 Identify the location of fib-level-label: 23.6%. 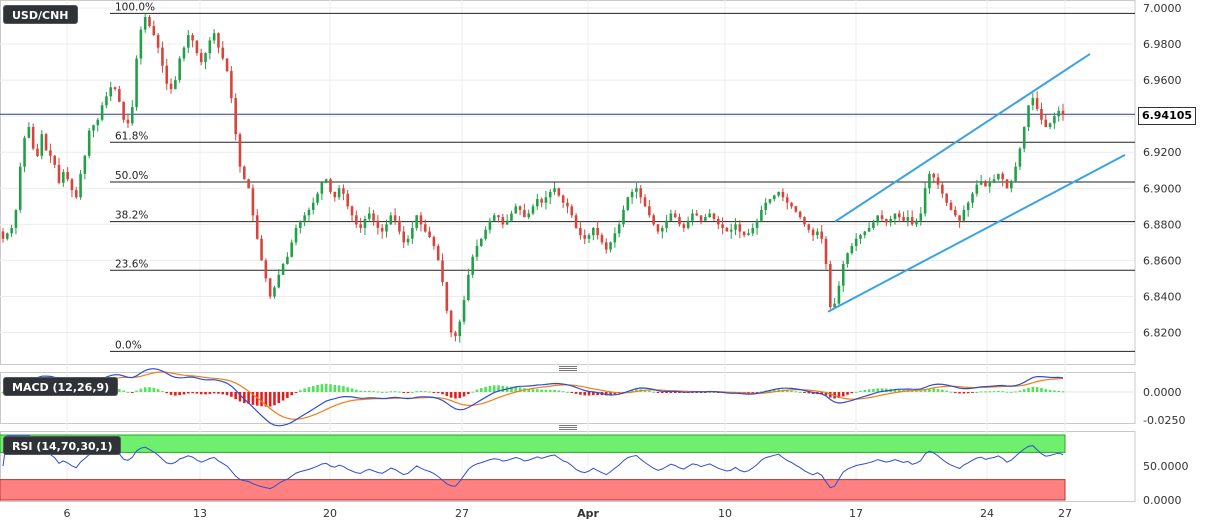
(131, 264).